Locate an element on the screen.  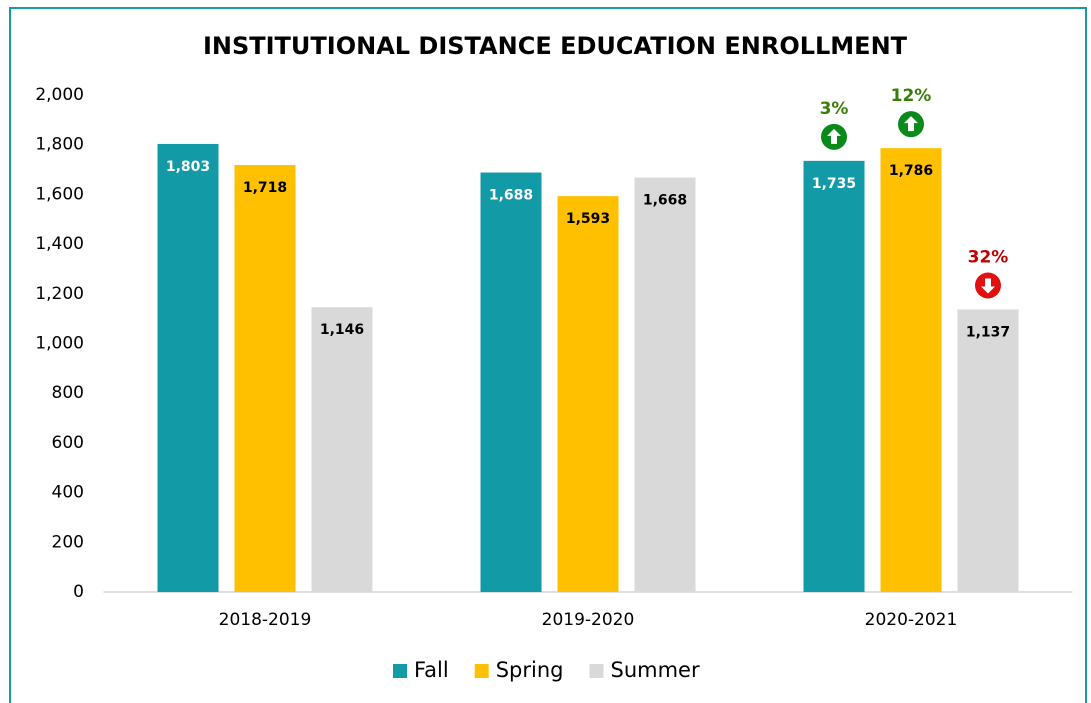
value-label: 1,688 is located at coordinates (511, 196).